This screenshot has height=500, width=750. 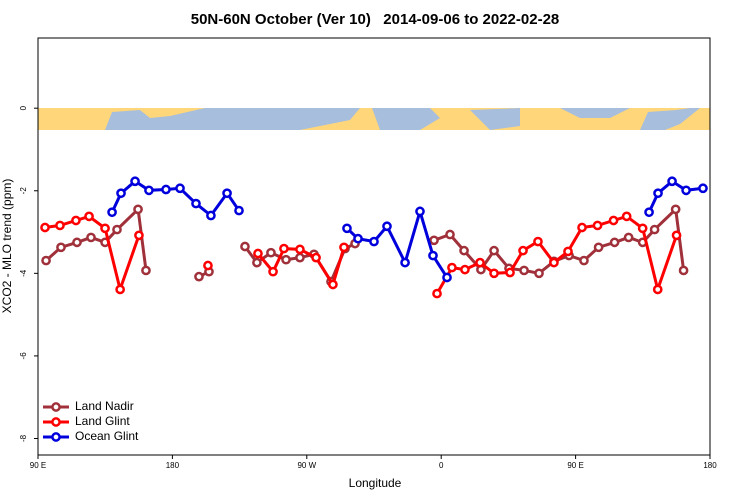 What do you see at coordinates (306, 465) in the screenshot?
I see `x-tick-label: 90 W` at bounding box center [306, 465].